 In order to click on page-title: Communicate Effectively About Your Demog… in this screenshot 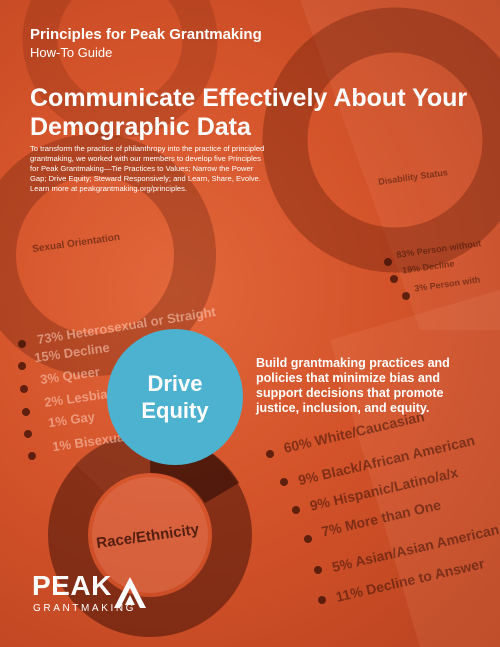, I will do `click(249, 112)`.